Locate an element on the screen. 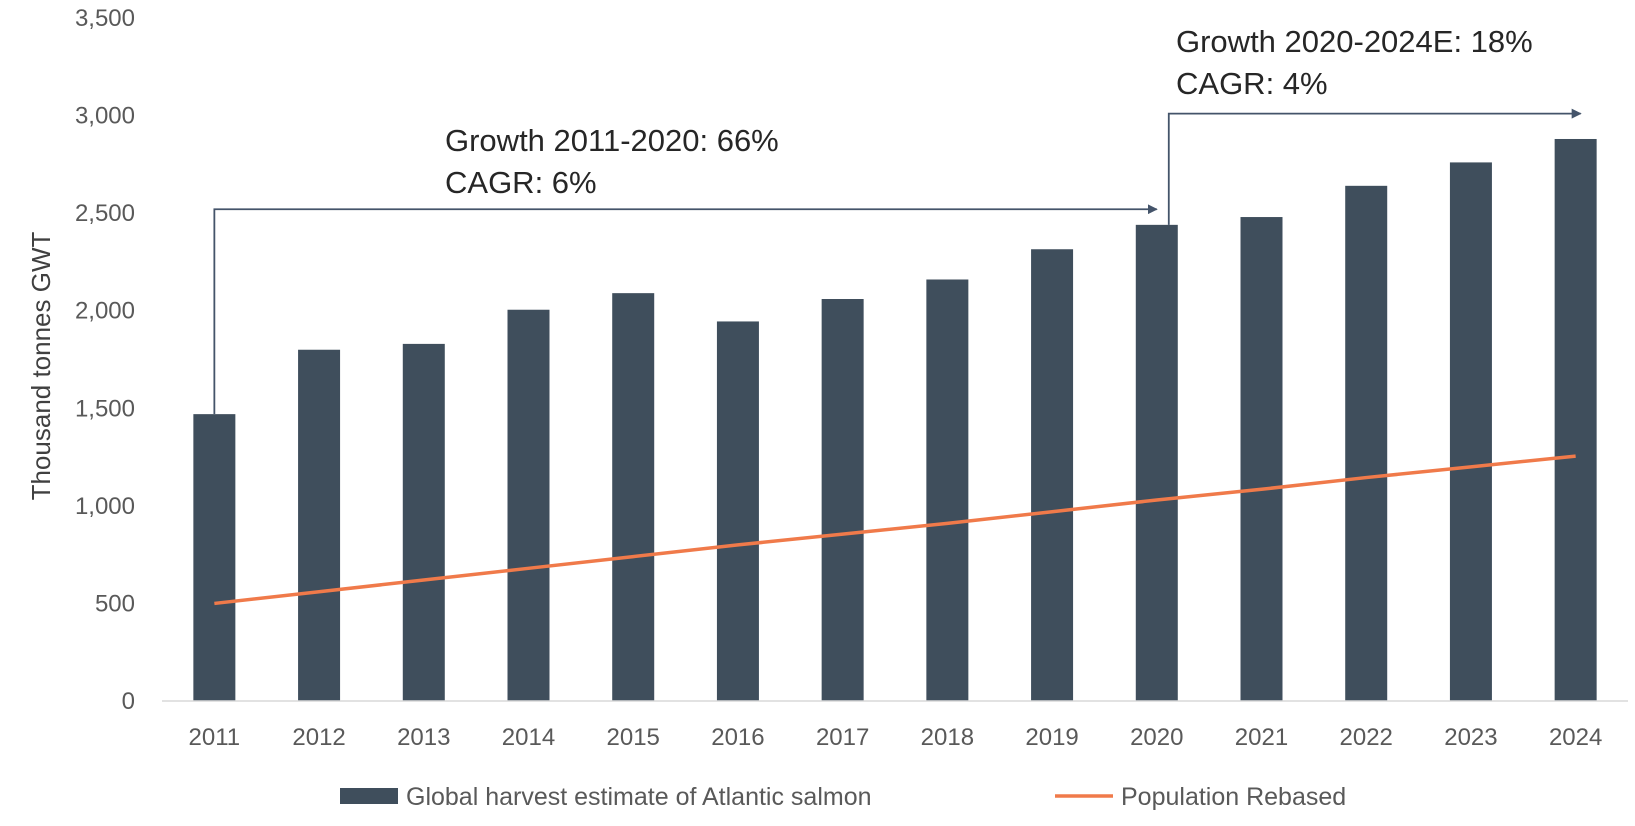 Image resolution: width=1635 pixels, height=826 pixels. y-tick-label: 2,500 is located at coordinates (105, 213).